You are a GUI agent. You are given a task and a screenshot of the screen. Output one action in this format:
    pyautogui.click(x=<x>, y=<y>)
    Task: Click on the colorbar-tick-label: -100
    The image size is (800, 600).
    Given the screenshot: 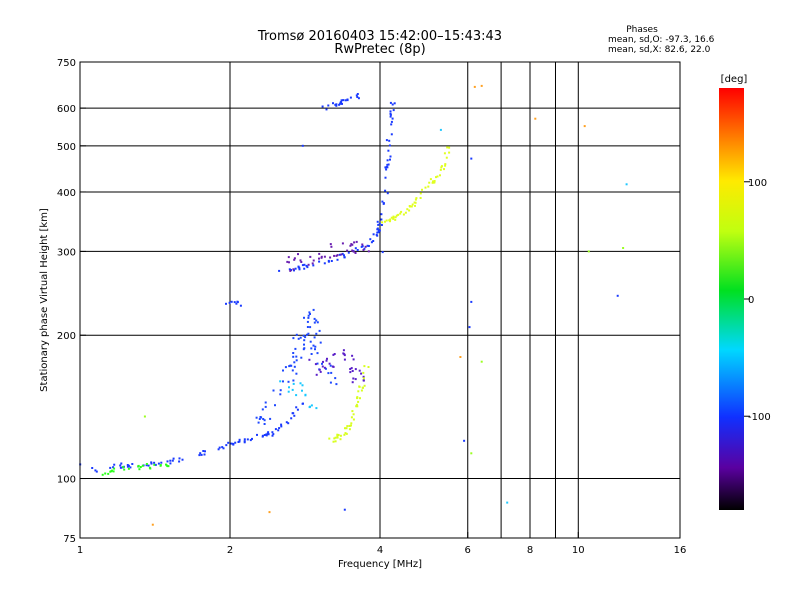 What is the action you would take?
    pyautogui.click(x=759, y=417)
    